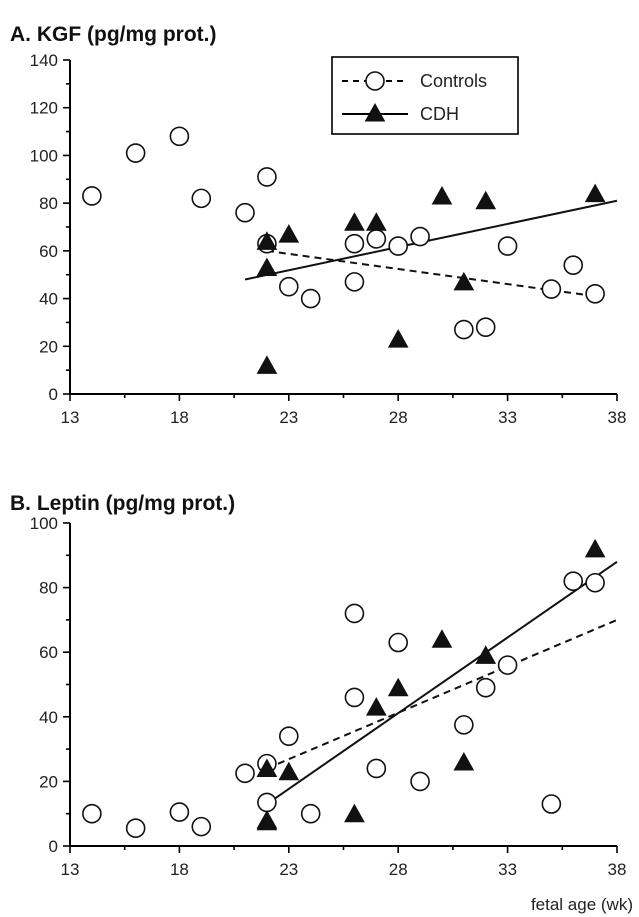  What do you see at coordinates (582, 904) in the screenshot?
I see `x-axis-label: fetal age (wk)` at bounding box center [582, 904].